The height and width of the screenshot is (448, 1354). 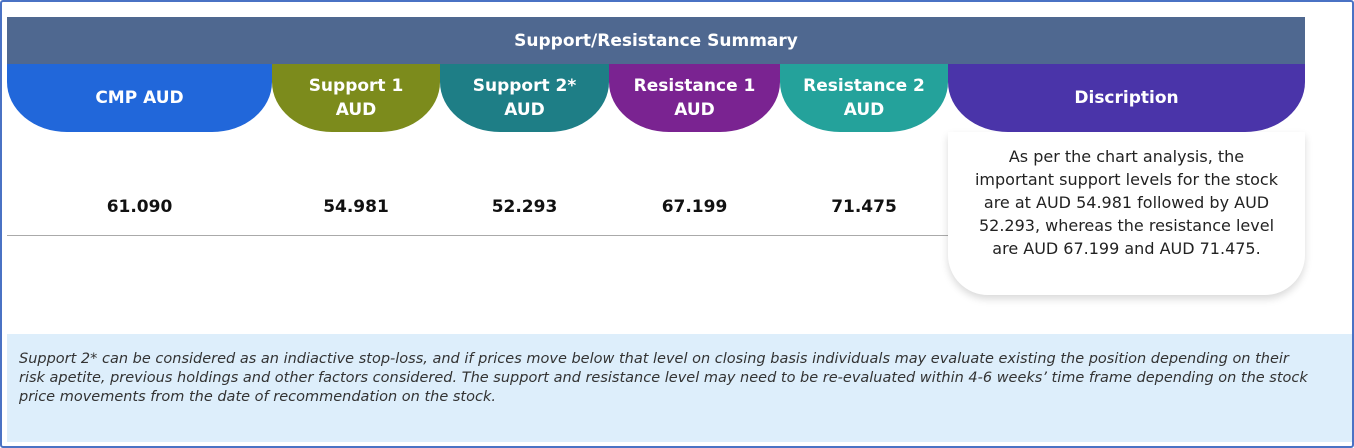 I want to click on header-label: Discription, so click(x=1126, y=98).